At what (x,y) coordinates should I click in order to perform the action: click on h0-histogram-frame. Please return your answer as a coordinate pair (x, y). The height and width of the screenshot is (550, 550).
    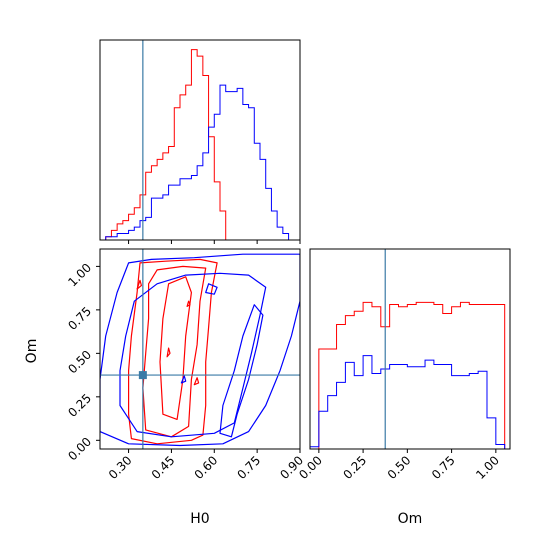
    Looking at the image, I should click on (200, 140).